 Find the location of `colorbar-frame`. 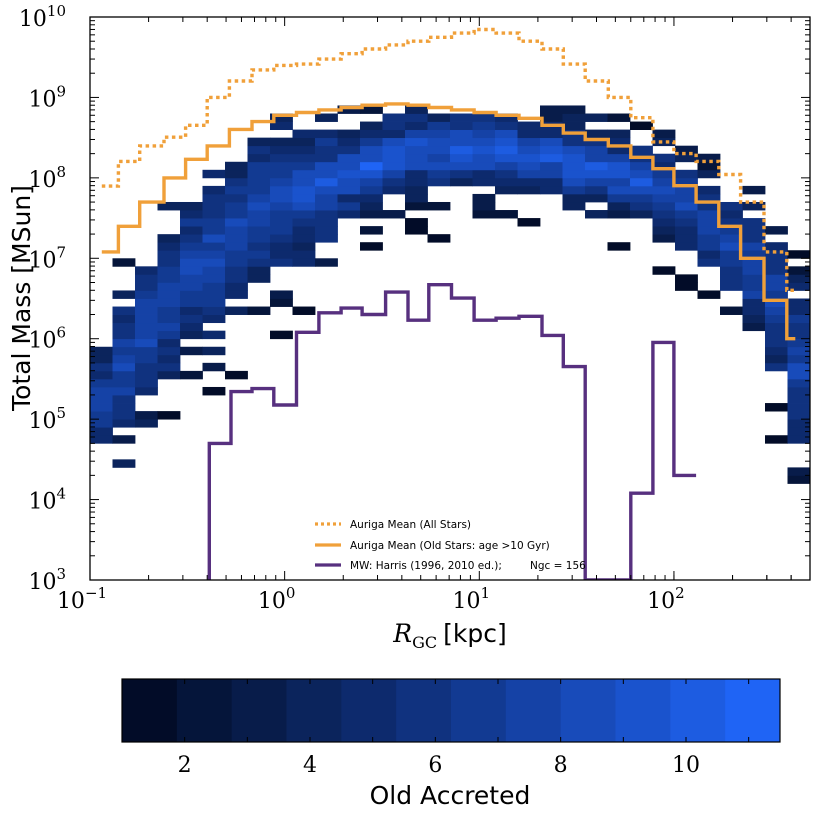

colorbar-frame is located at coordinates (451, 710).